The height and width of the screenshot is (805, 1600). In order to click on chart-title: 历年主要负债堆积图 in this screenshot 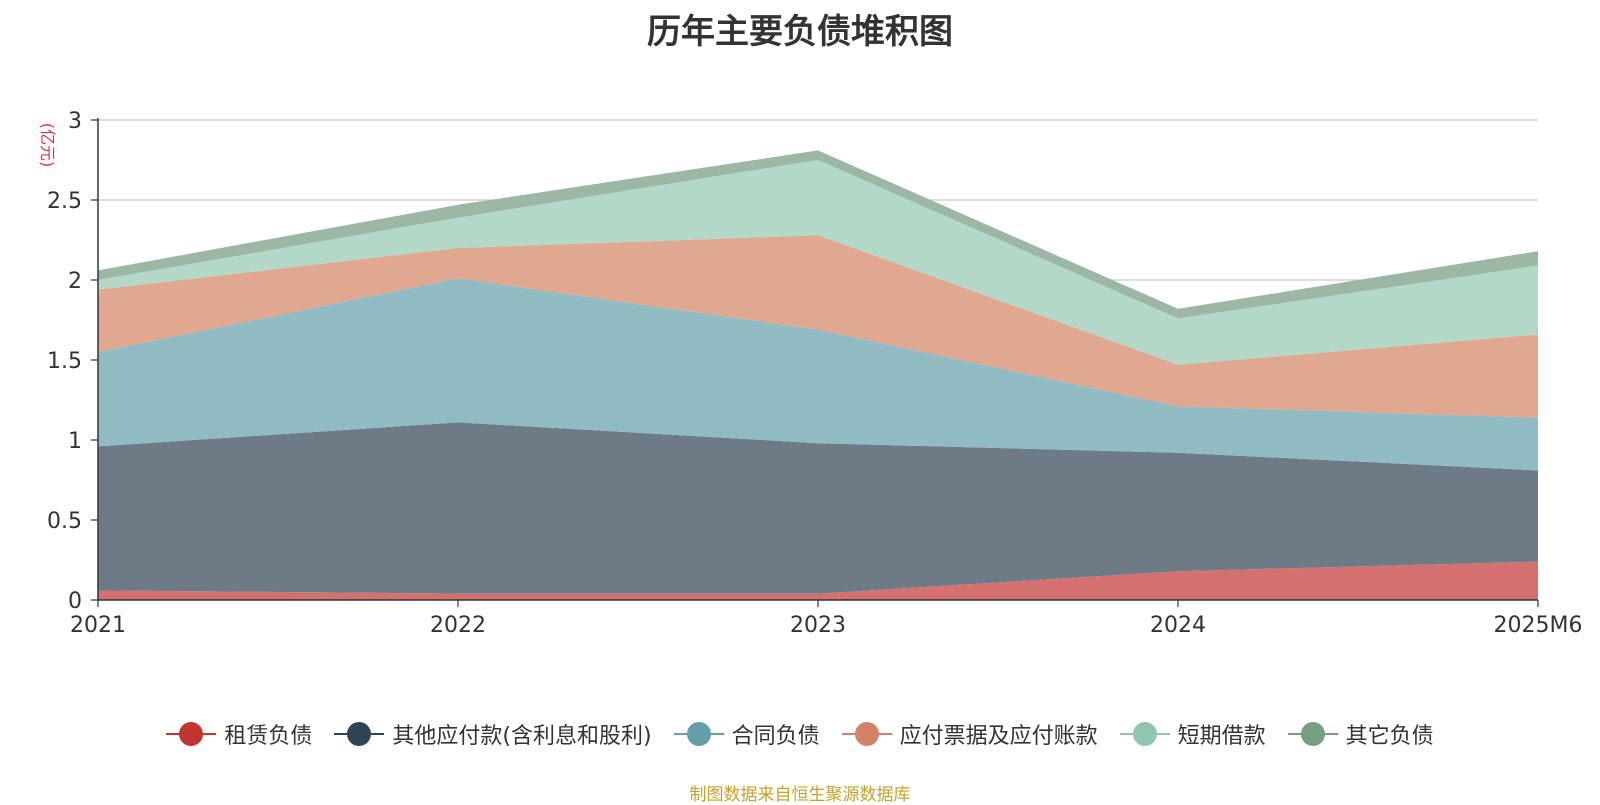, I will do `click(800, 32)`.